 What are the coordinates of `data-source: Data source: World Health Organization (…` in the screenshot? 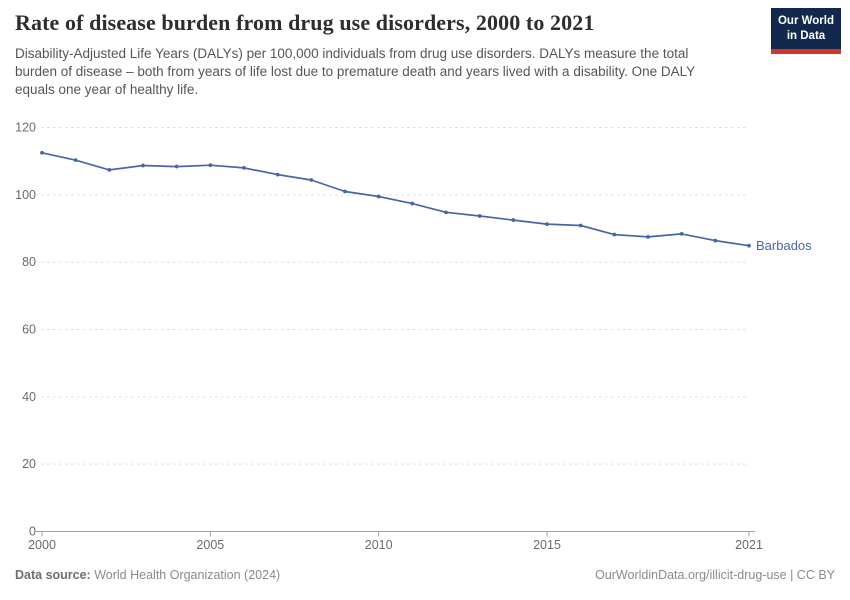 It's located at (147, 575).